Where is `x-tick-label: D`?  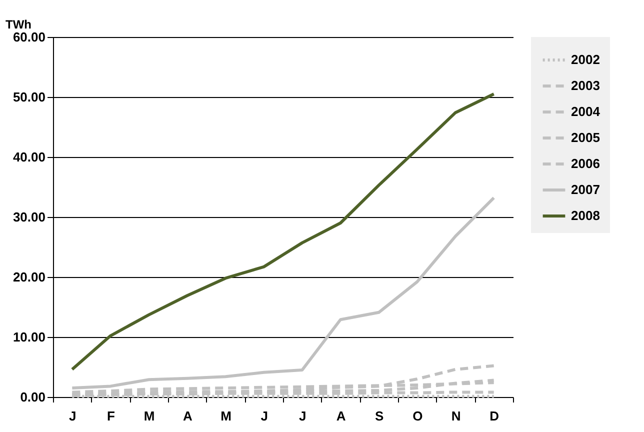 x-tick-label: D is located at coordinates (495, 416).